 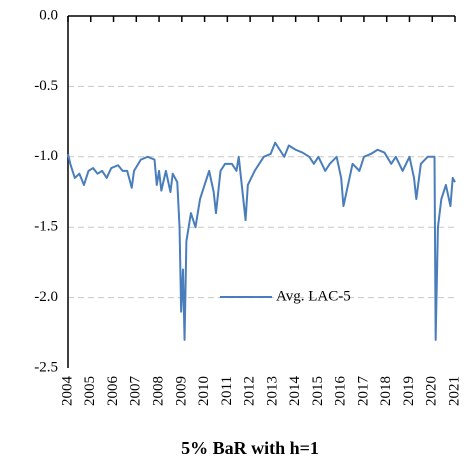 What do you see at coordinates (48, 15) in the screenshot?
I see `y-tick-label: 0.0` at bounding box center [48, 15].